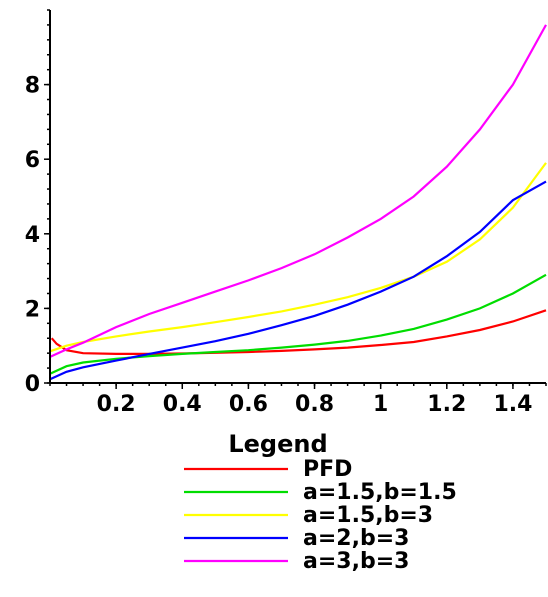  Describe the element at coordinates (32, 160) in the screenshot. I see `y-tick-label: 6` at that location.